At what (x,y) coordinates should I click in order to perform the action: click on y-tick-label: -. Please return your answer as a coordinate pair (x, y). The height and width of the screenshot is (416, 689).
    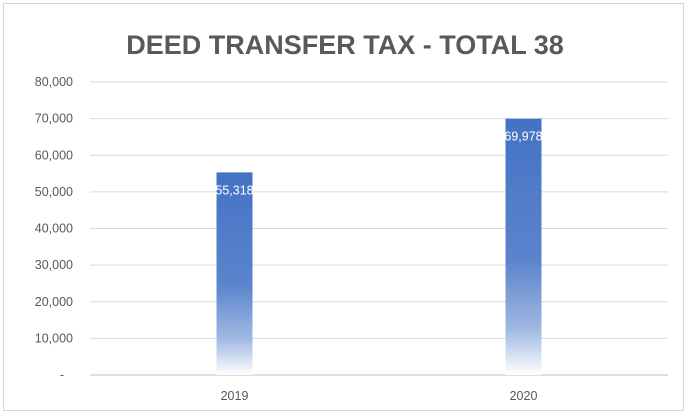
    Looking at the image, I should click on (62, 375).